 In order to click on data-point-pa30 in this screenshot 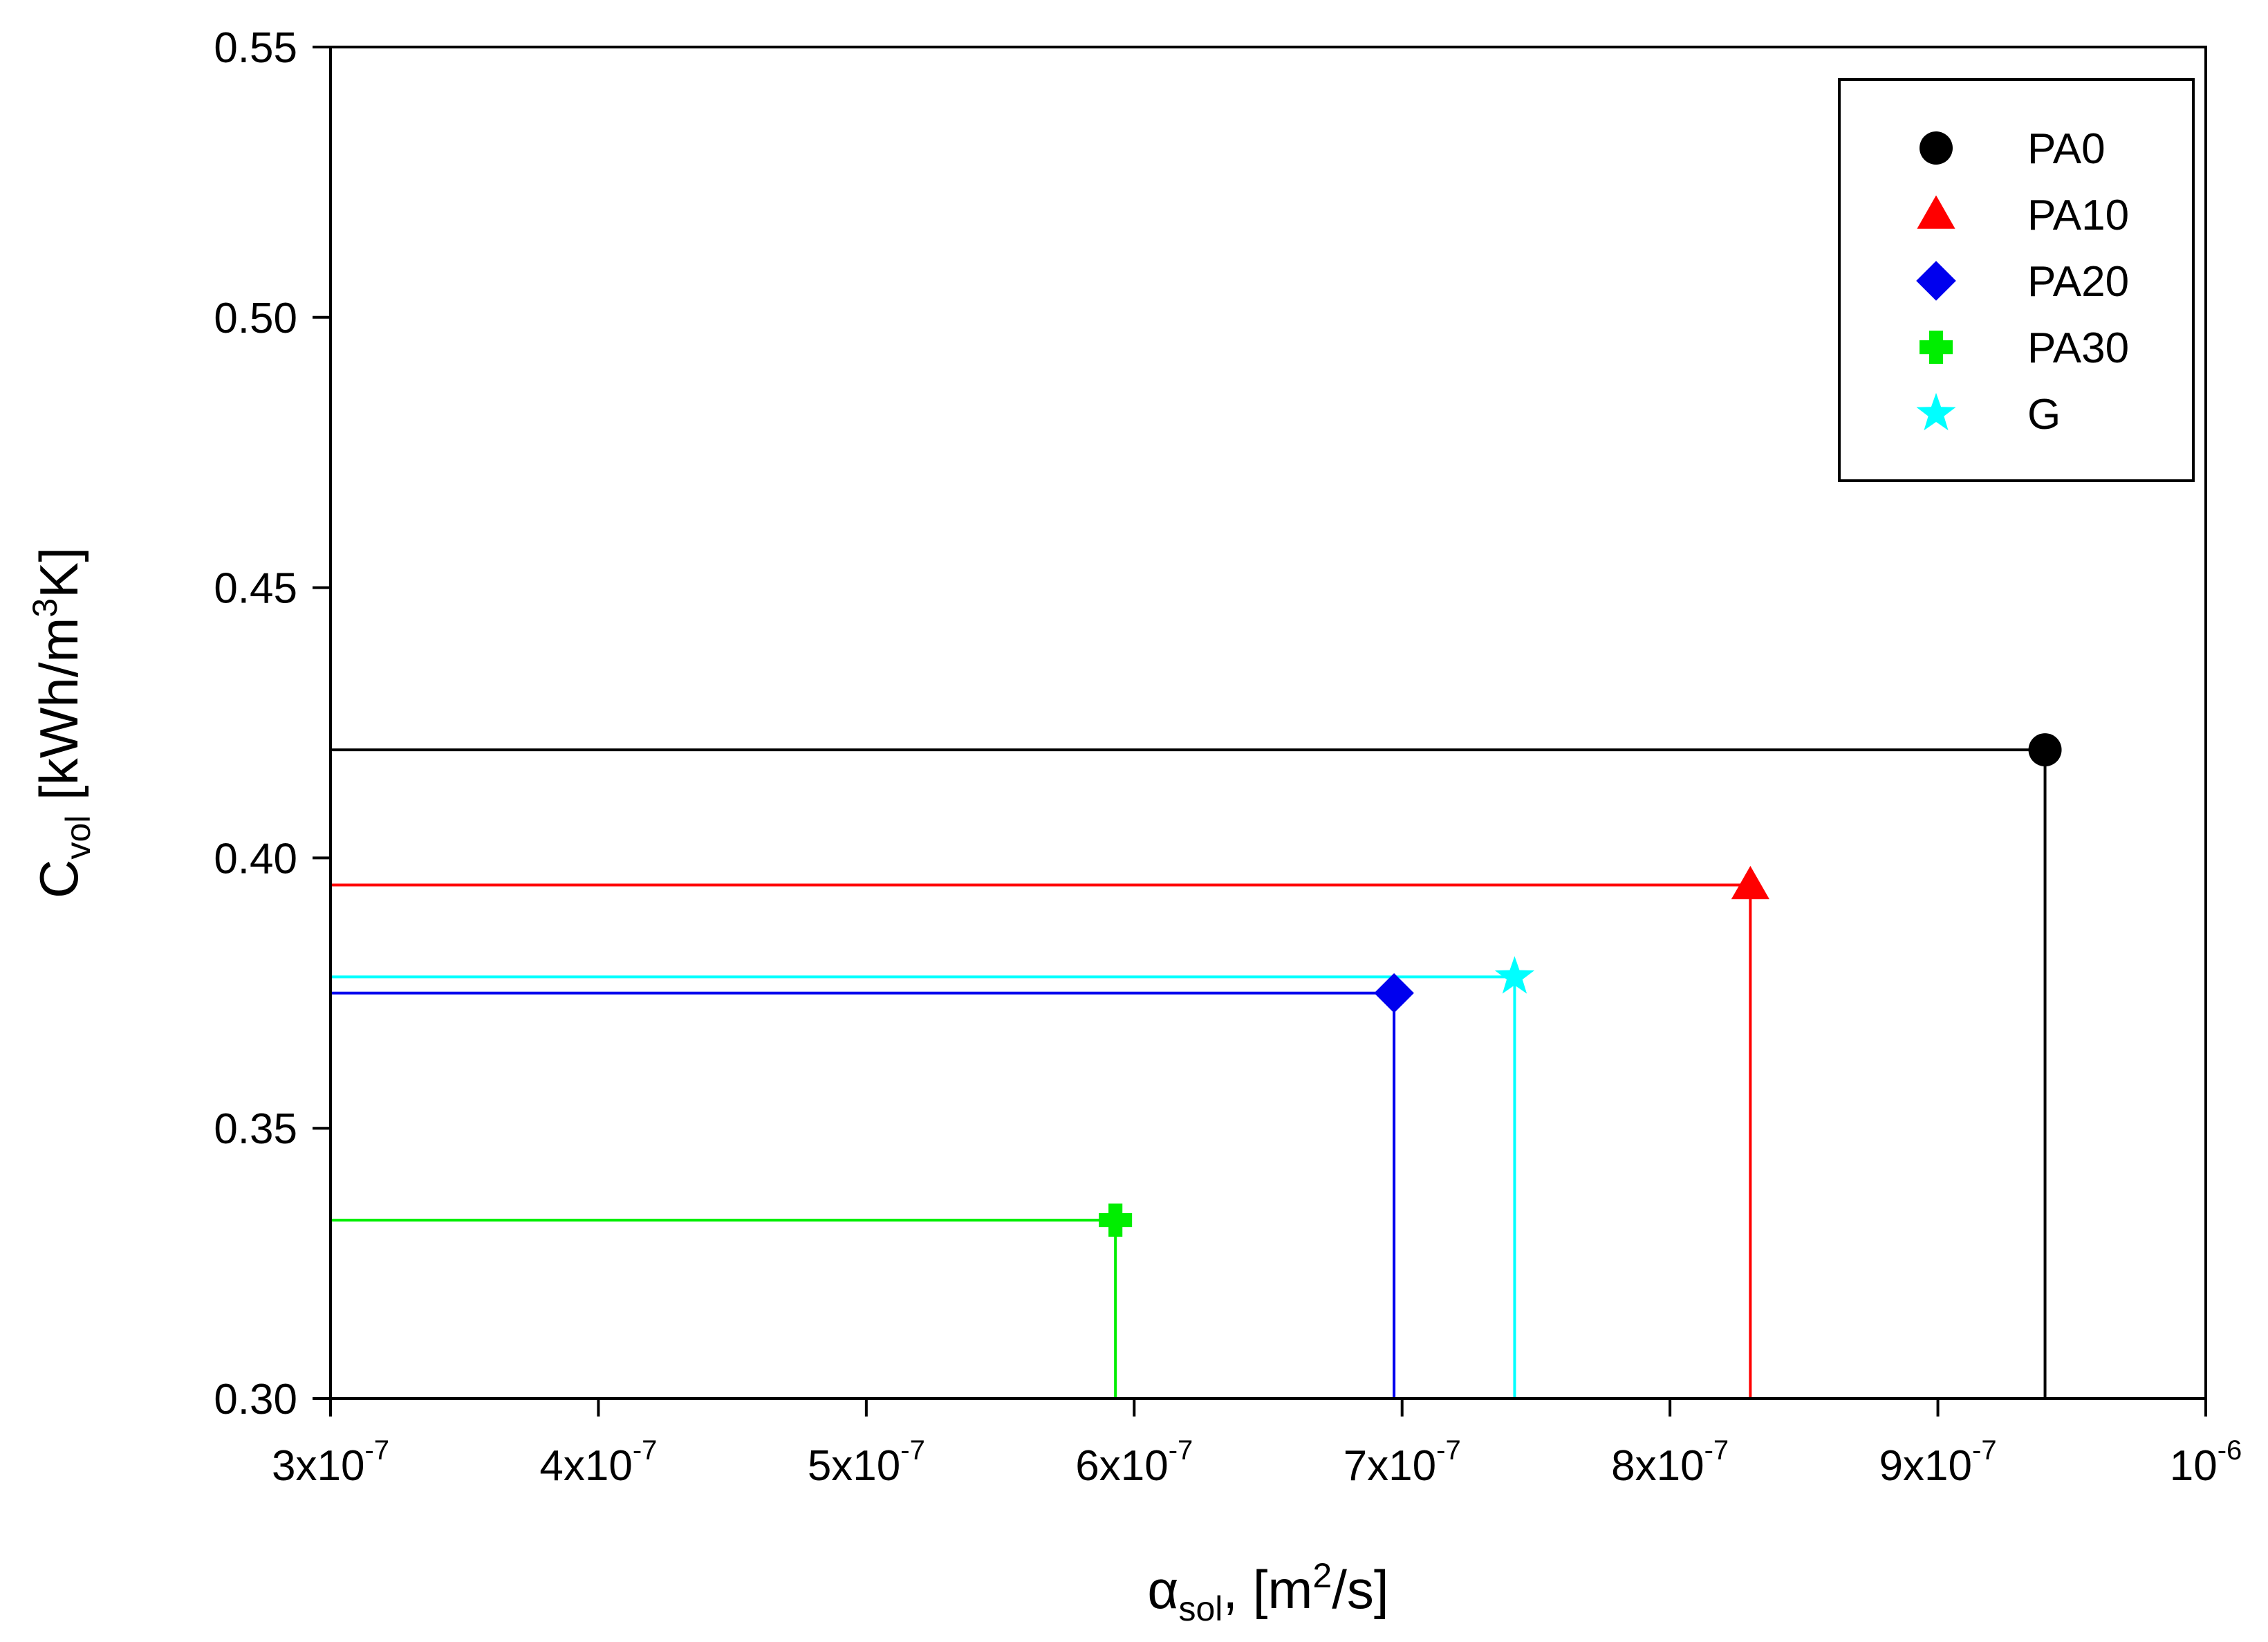, I will do `click(1116, 1220)`.